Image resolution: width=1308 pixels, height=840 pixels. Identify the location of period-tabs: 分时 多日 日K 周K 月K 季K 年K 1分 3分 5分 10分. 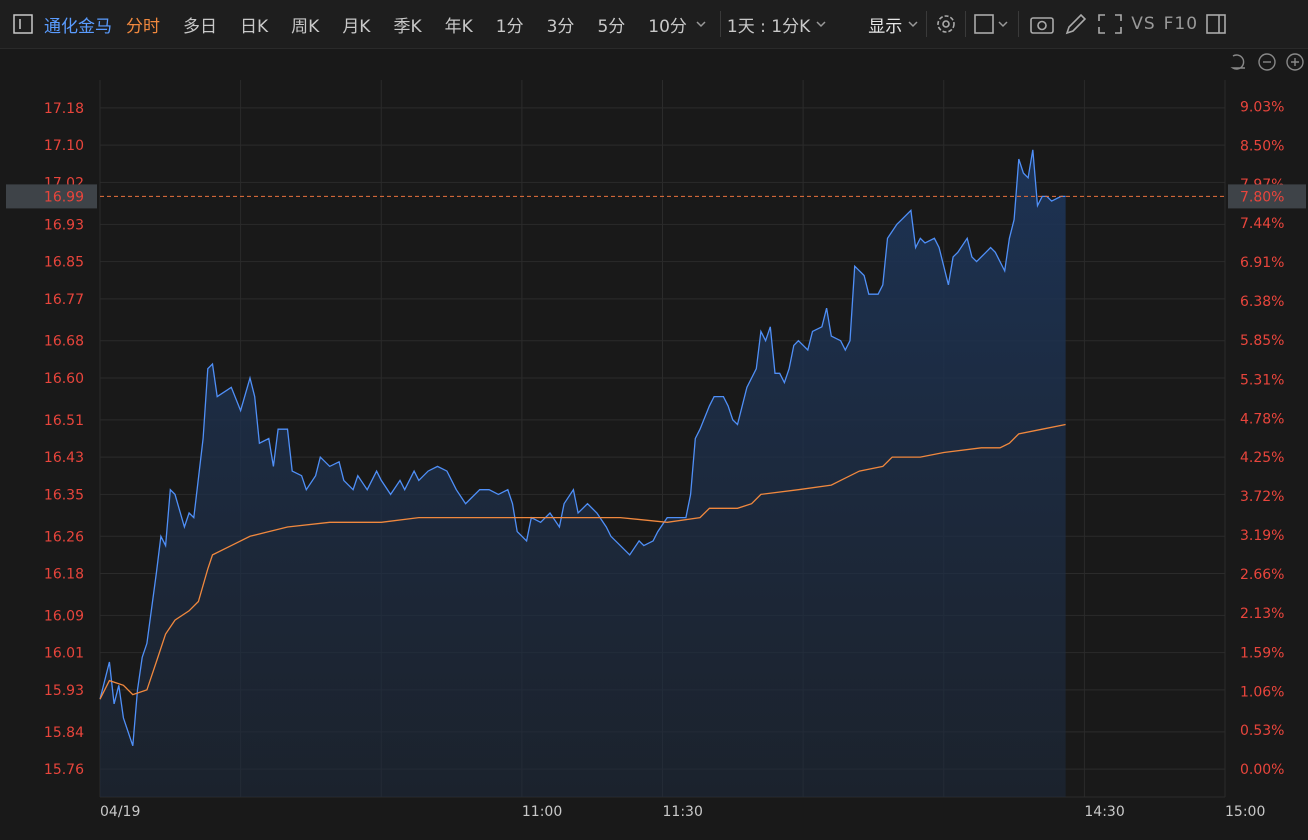
(418, 24).